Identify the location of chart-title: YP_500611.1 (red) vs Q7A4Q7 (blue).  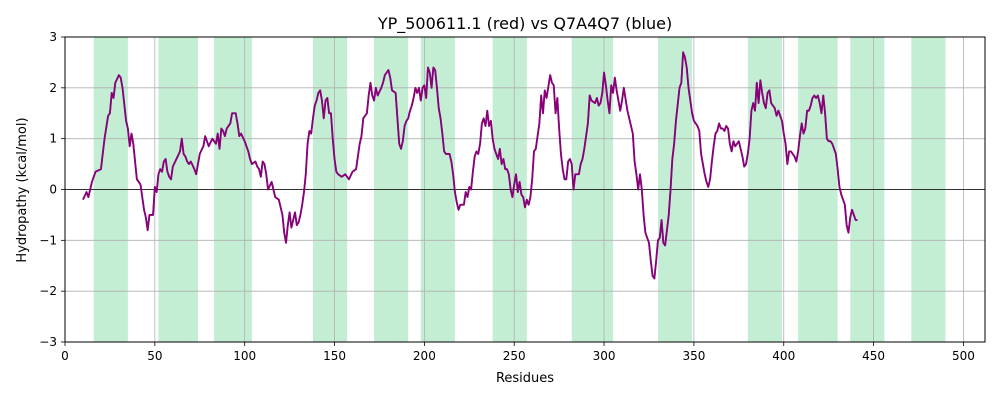
(524, 24).